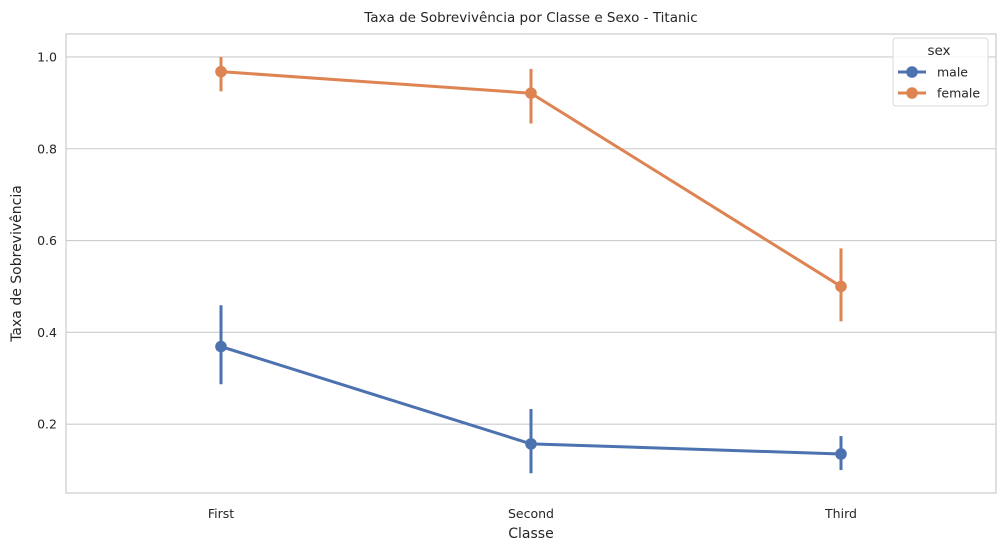 The width and height of the screenshot is (1005, 551). What do you see at coordinates (47, 148) in the screenshot?
I see `y-tick-label: 0.8` at bounding box center [47, 148].